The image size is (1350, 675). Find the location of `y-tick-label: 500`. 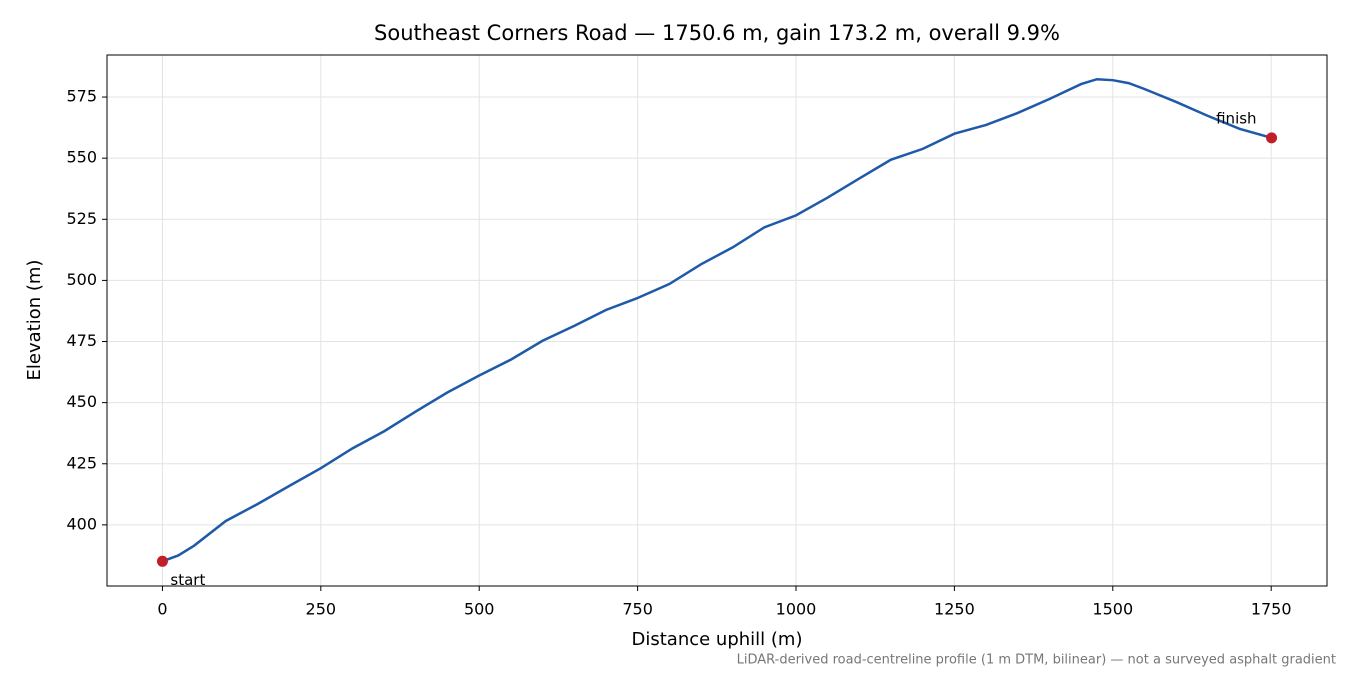

y-tick-label: 500 is located at coordinates (81, 279).